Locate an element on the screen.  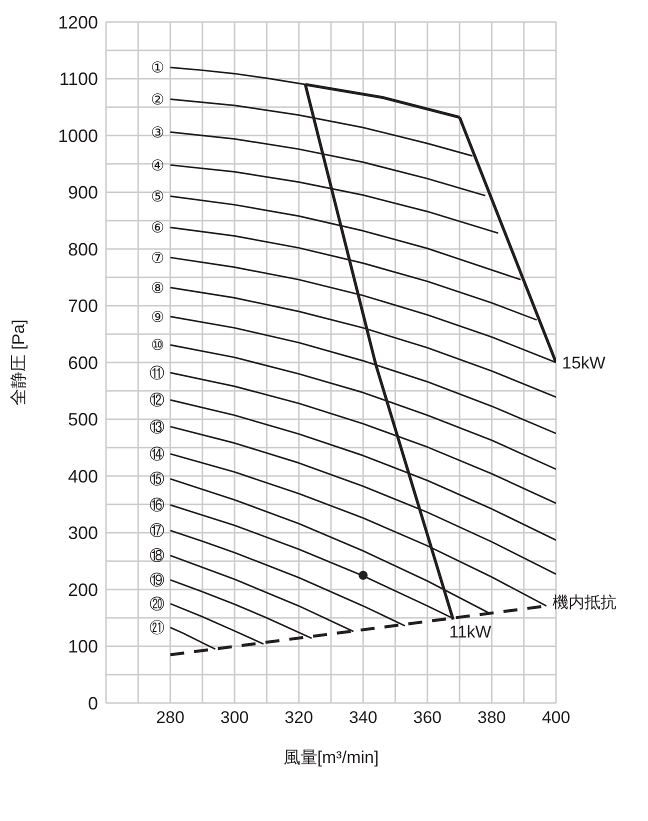
y-tick-label: 900 is located at coordinates (83, 192).